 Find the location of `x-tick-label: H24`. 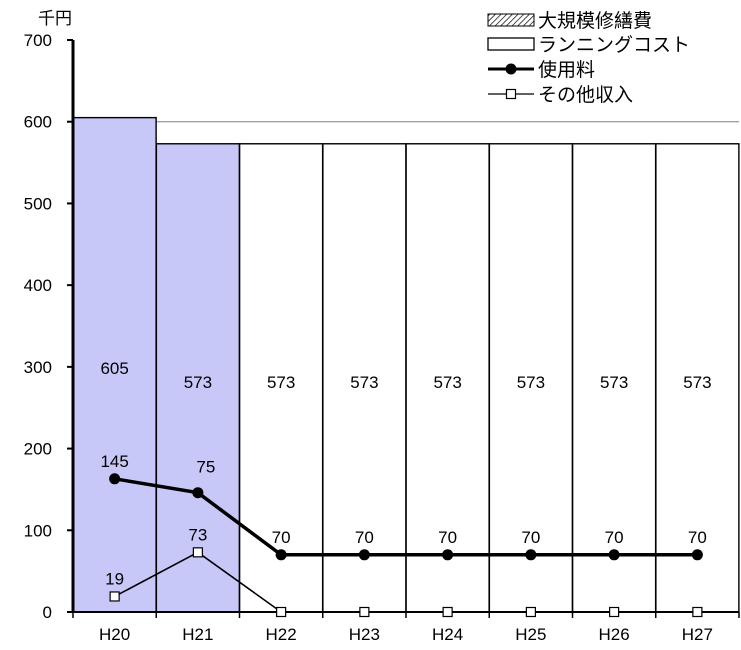

x-tick-label: H24 is located at coordinates (447, 634).